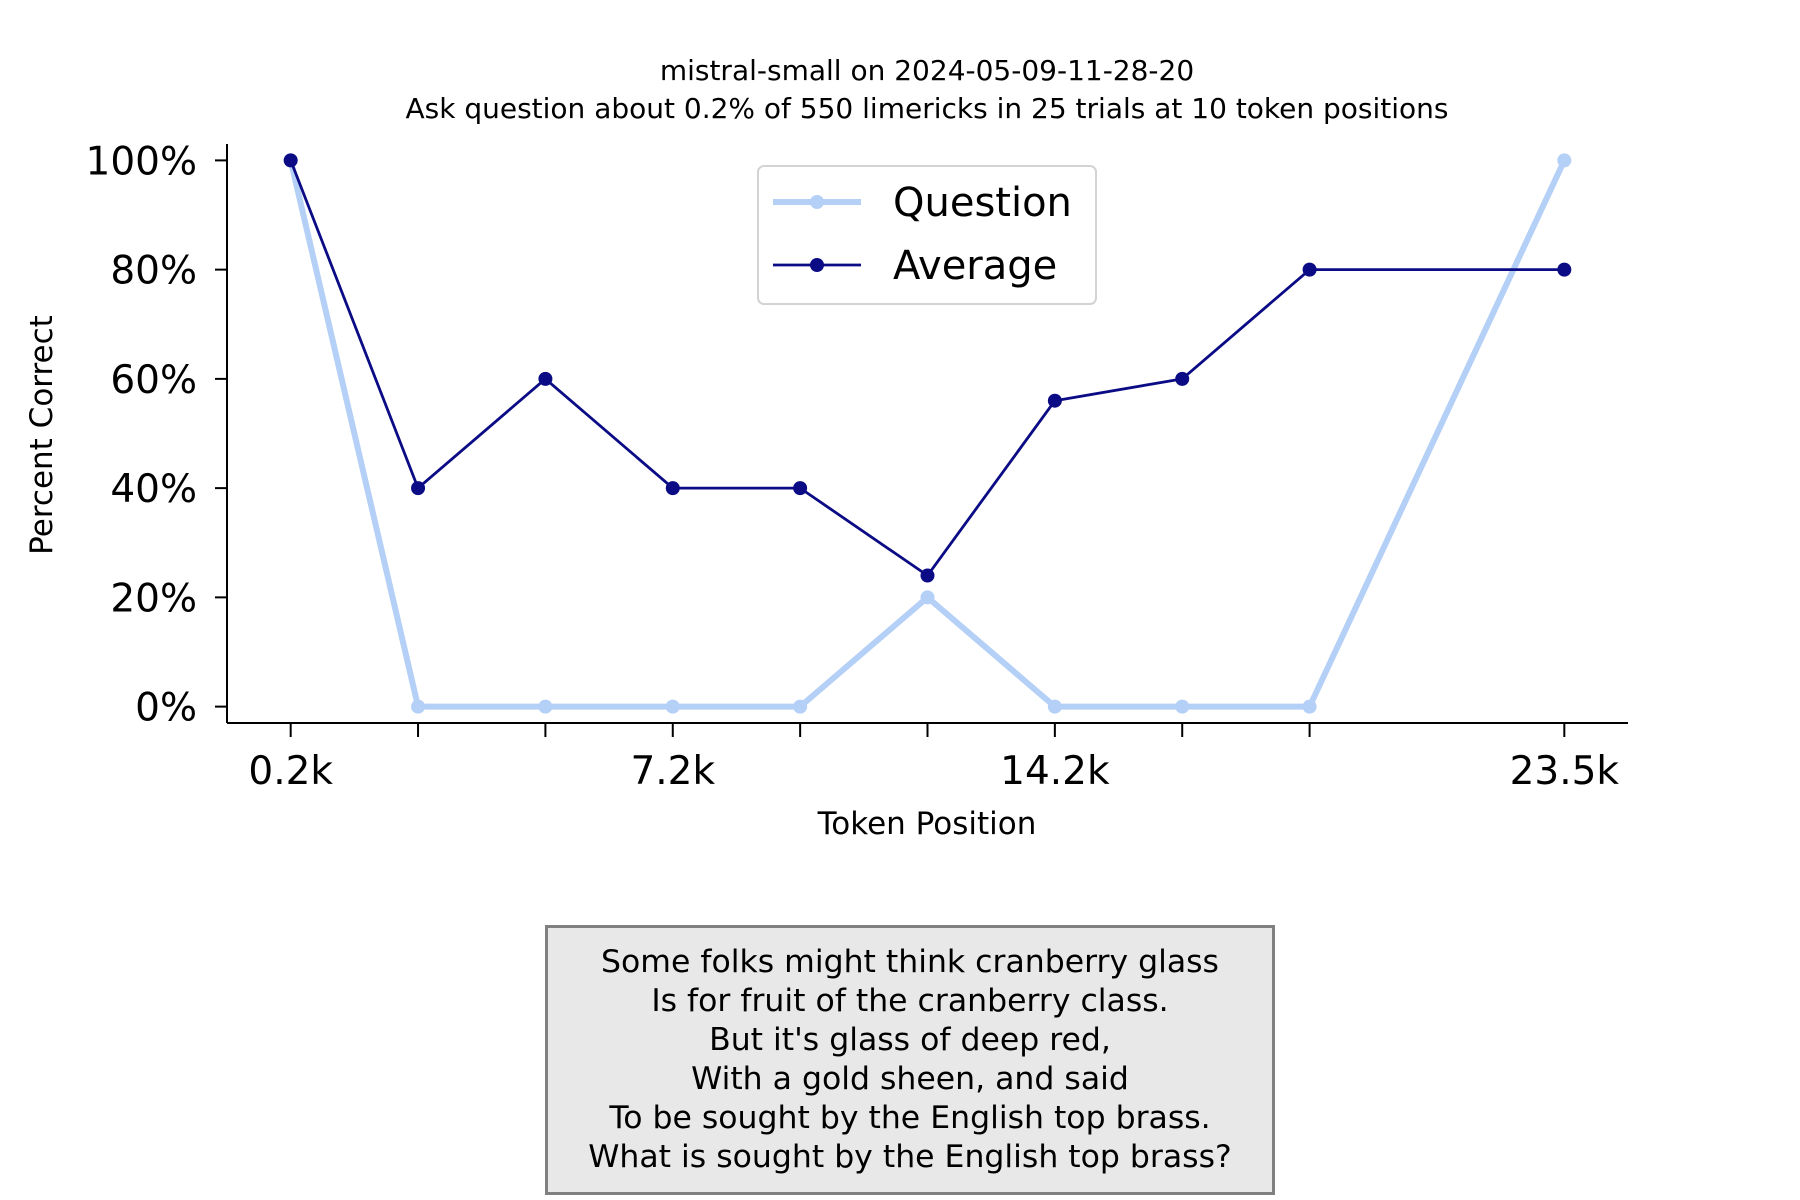 This screenshot has height=1200, width=1800. What do you see at coordinates (1565, 771) in the screenshot?
I see `x-tick-label: 23.5k` at bounding box center [1565, 771].